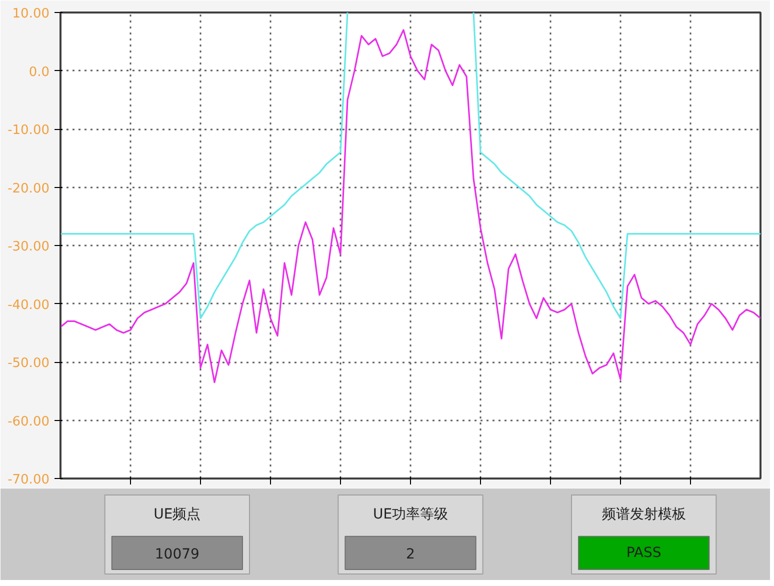  Describe the element at coordinates (39, 72) in the screenshot. I see `y-tick-label: 0.0` at that location.